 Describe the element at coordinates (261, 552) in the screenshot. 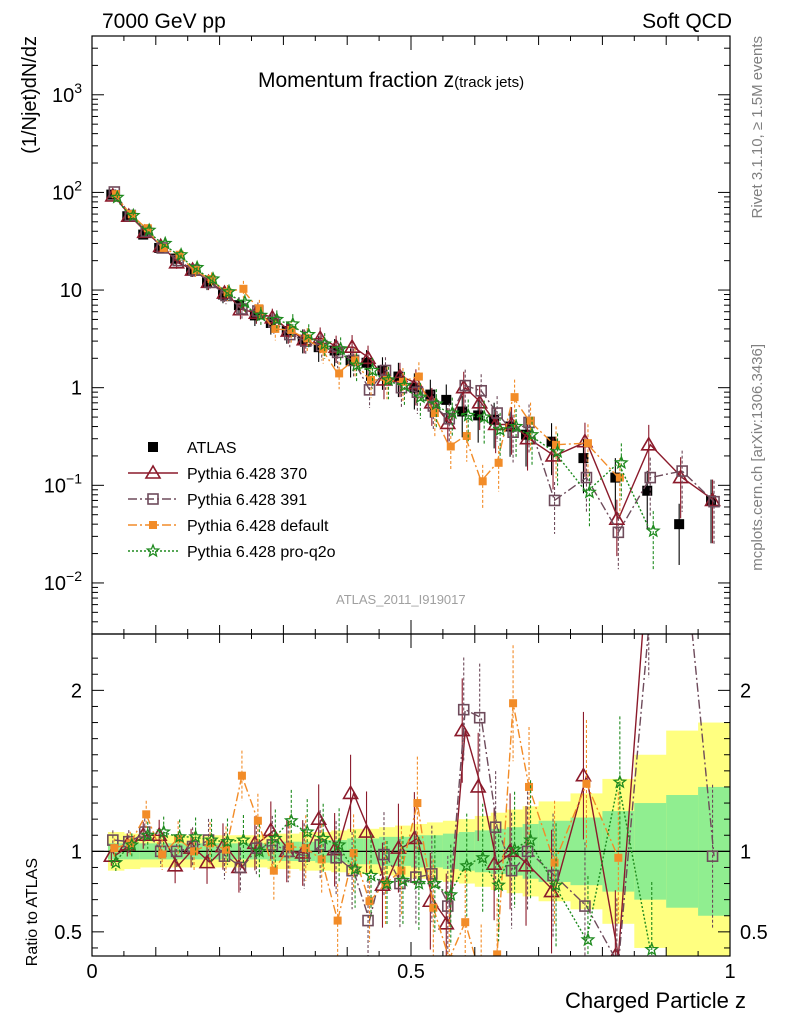

I see `legend-label-pythia-6-428-pro-q2o: Pythia 6.428 pro-q2o` at that location.